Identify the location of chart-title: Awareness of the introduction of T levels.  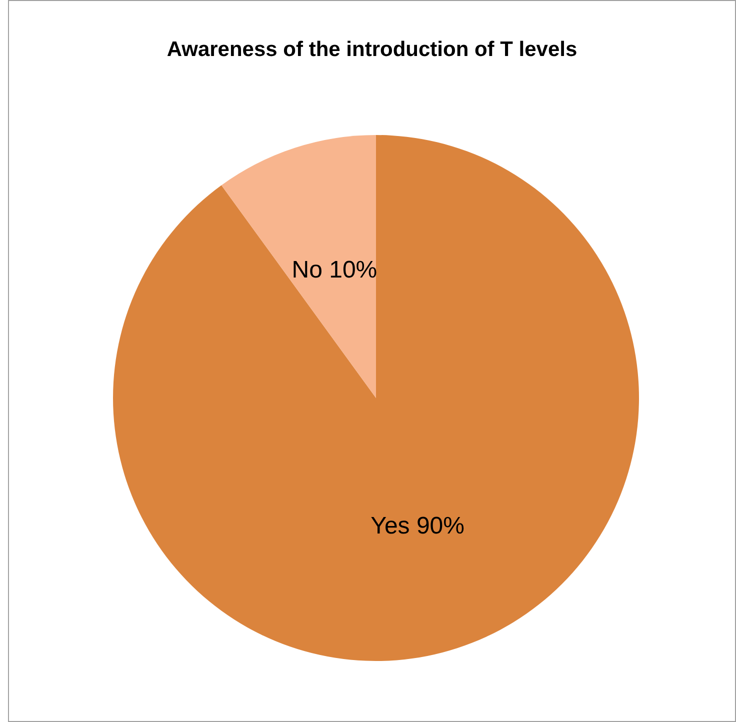
(372, 49).